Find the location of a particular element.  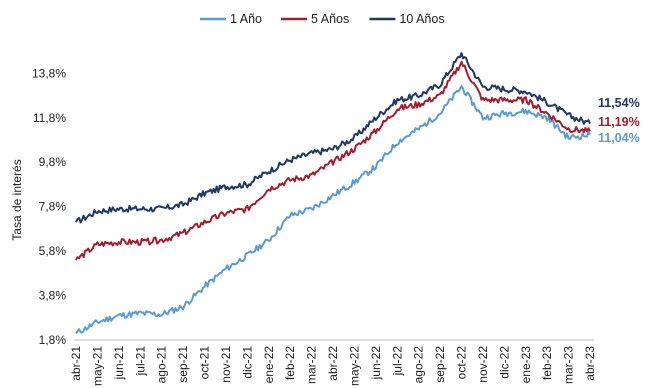

x-tick-label: abr-22 is located at coordinates (333, 363).